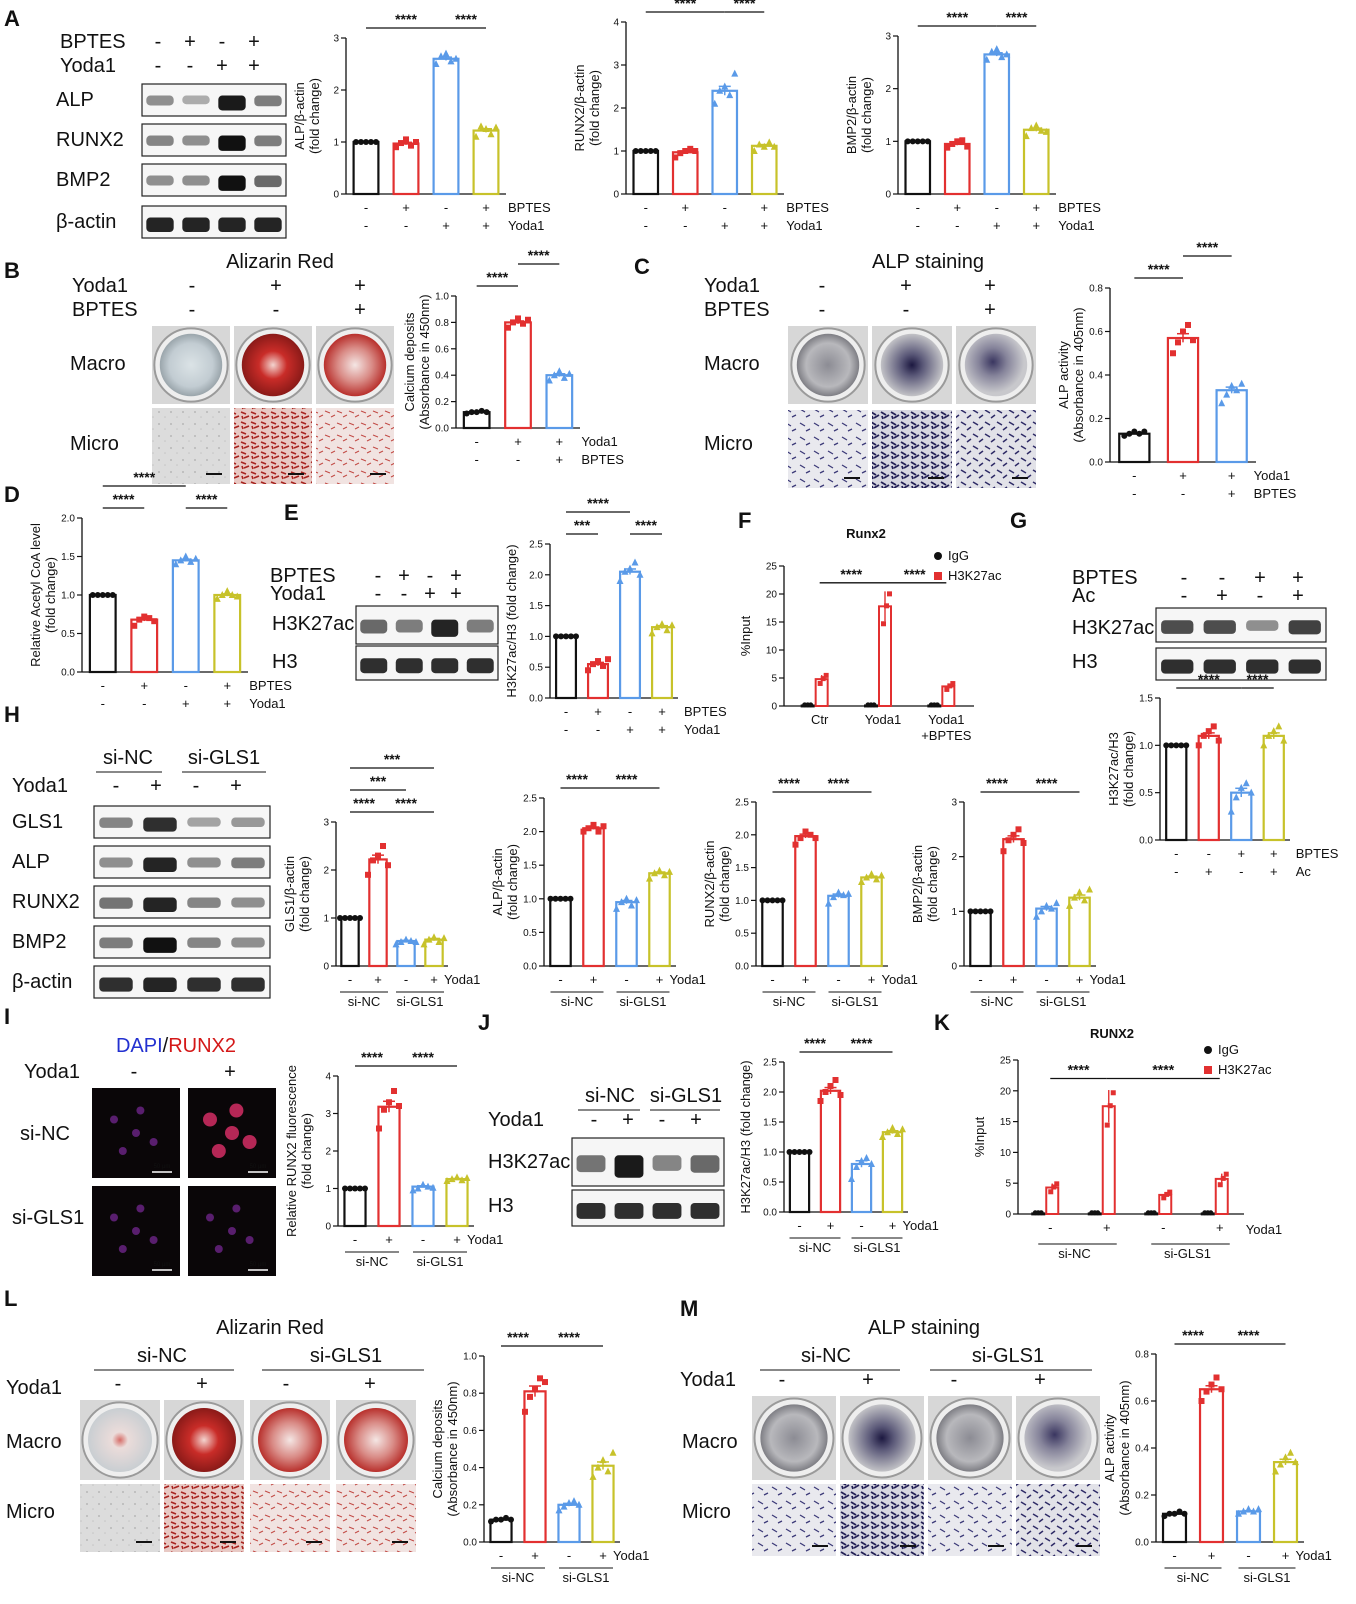 The height and width of the screenshot is (1604, 1356). I want to click on blot-h3, so click(427, 663).